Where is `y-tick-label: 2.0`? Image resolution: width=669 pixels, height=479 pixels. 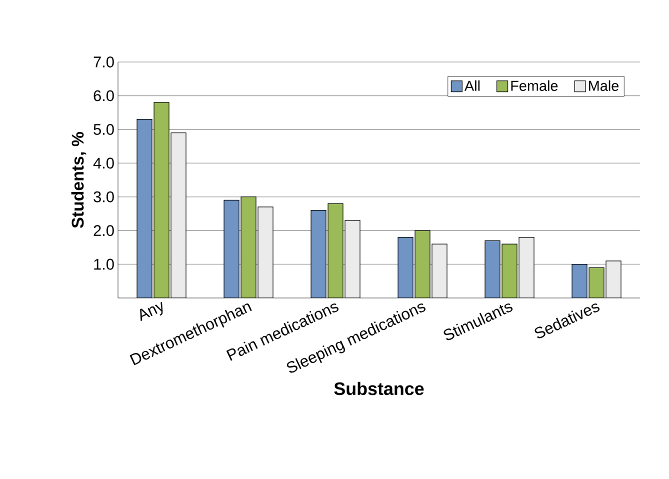 y-tick-label: 2.0 is located at coordinates (104, 230).